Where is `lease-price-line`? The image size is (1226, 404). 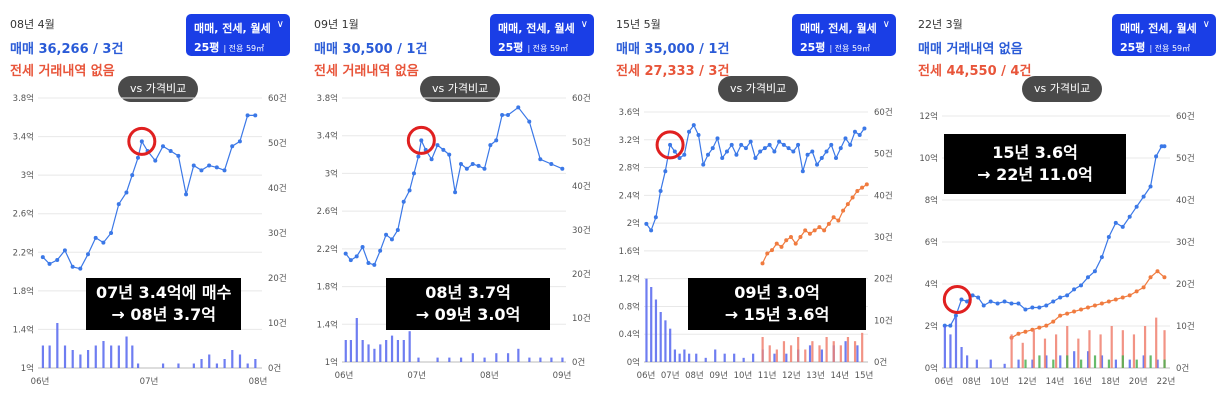
lease-price-line is located at coordinates (1088, 304).